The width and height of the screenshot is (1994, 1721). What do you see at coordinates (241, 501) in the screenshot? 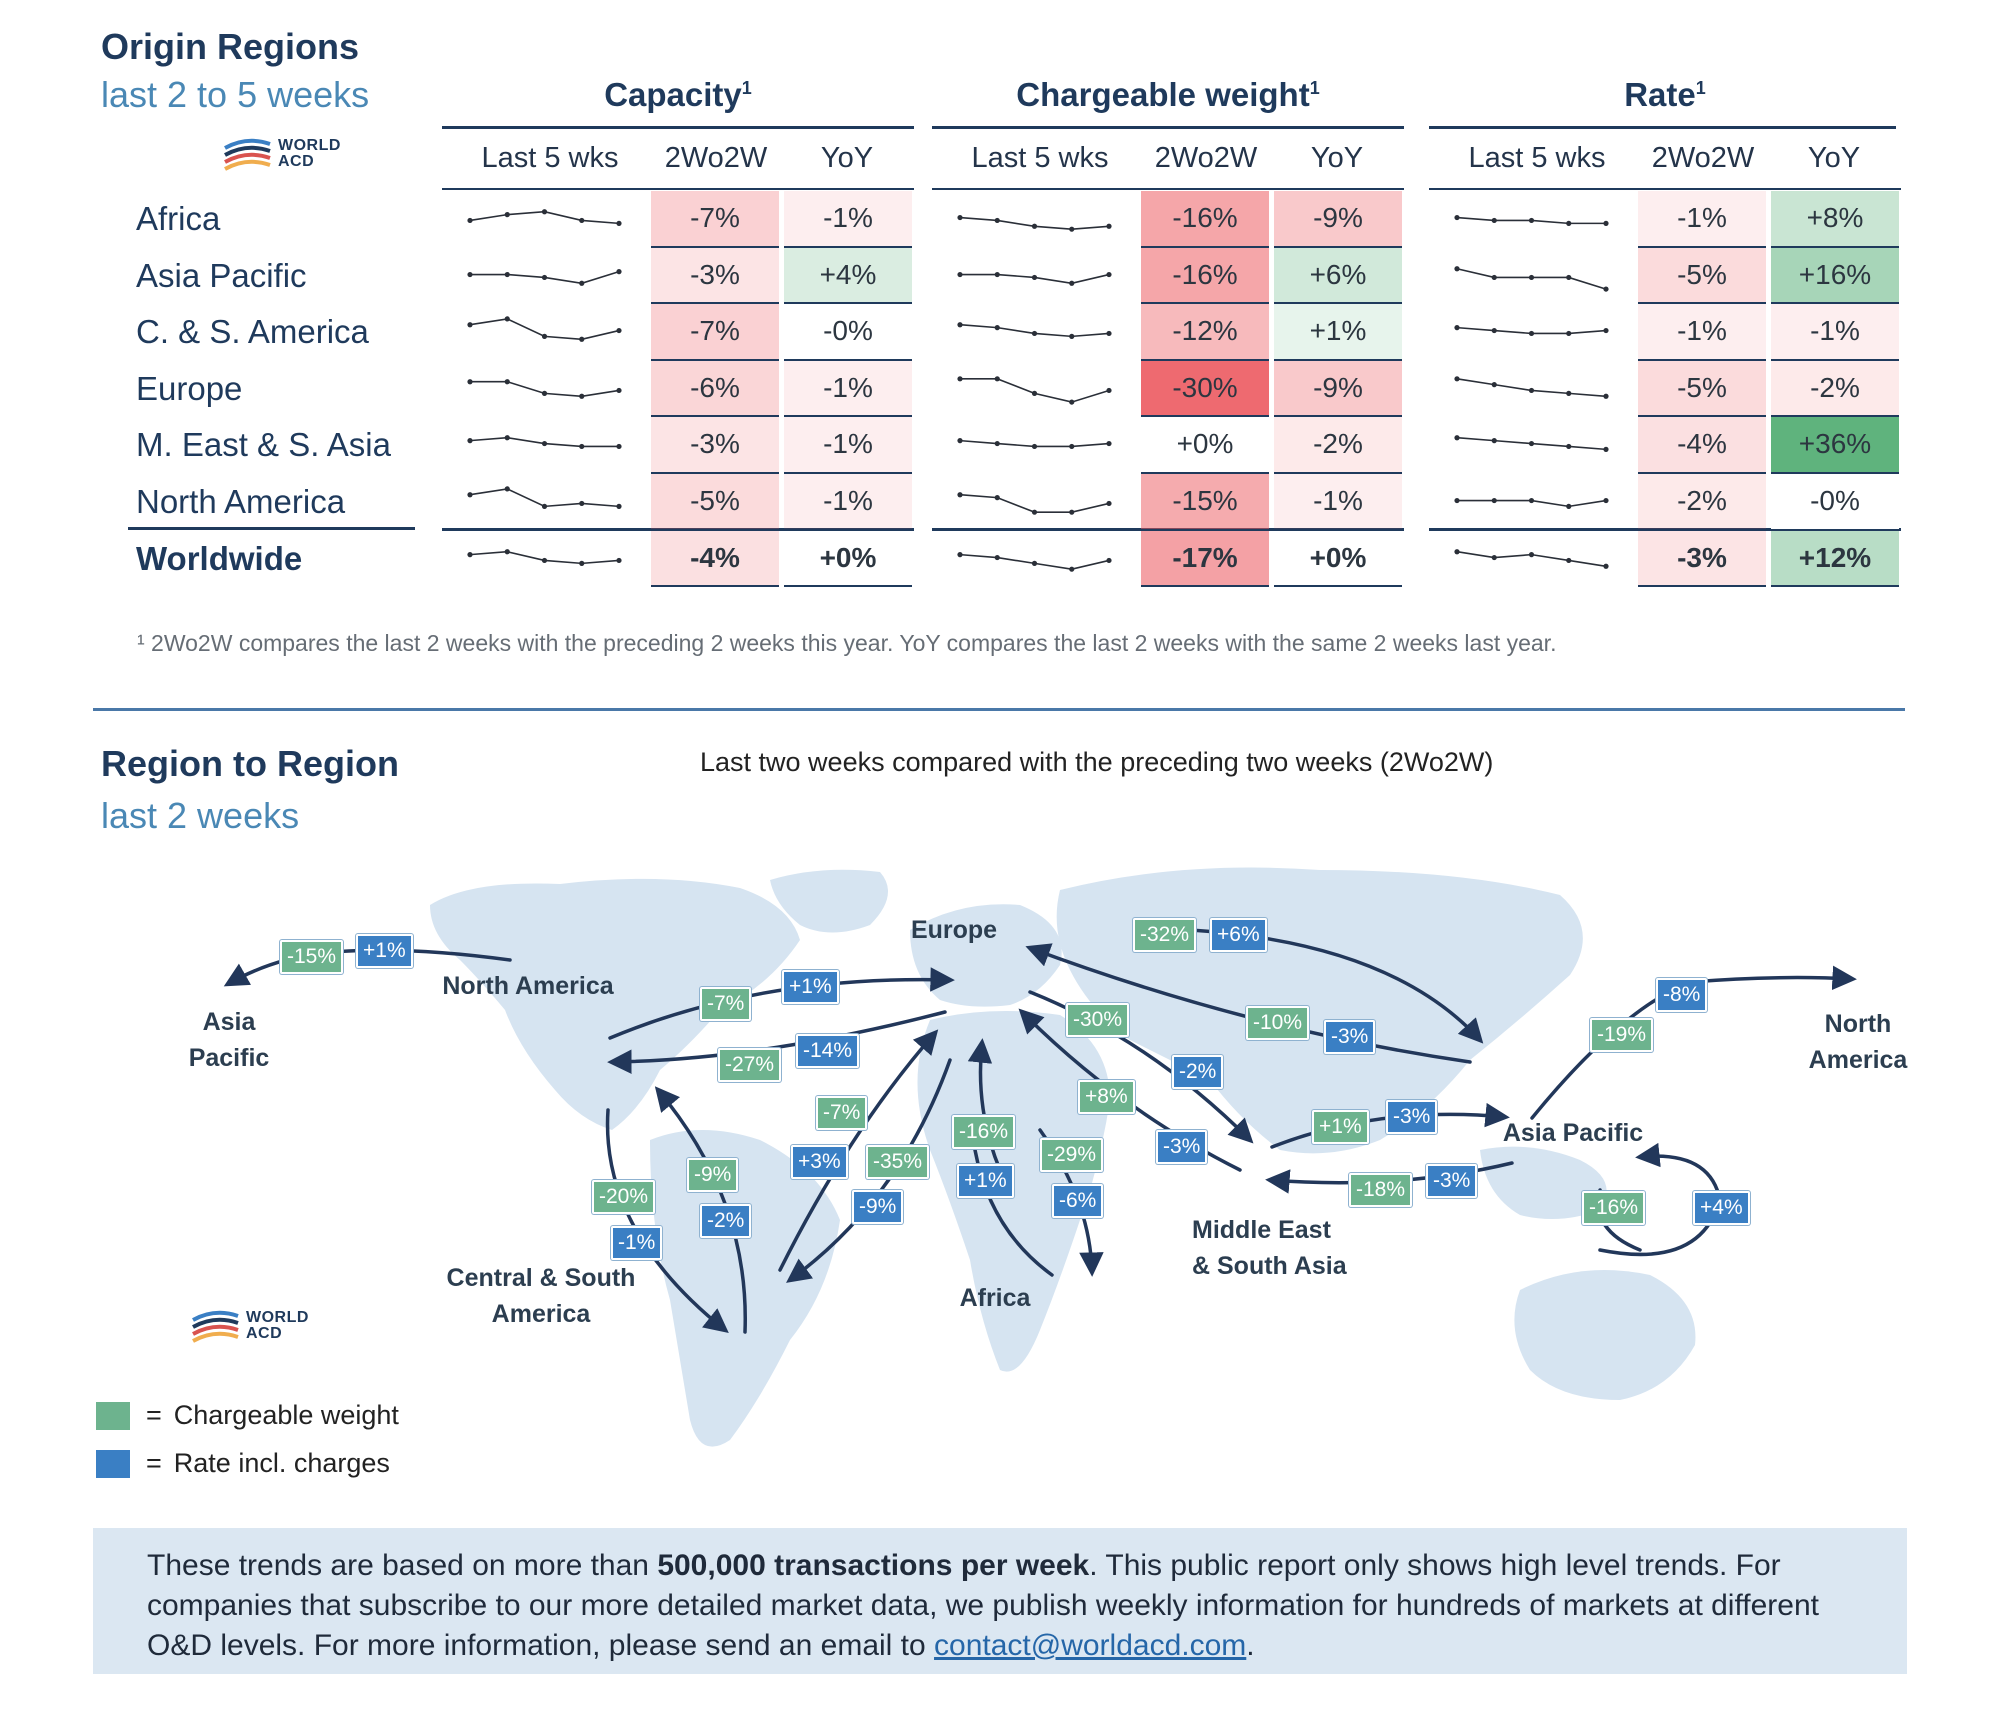
I see `row-label: North America` at bounding box center [241, 501].